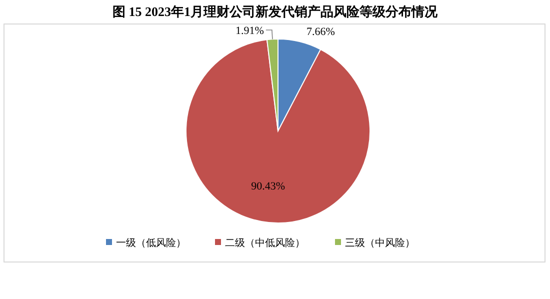  Describe the element at coordinates (380, 243) in the screenshot. I see `legend-label: 三级（中风险）` at that location.